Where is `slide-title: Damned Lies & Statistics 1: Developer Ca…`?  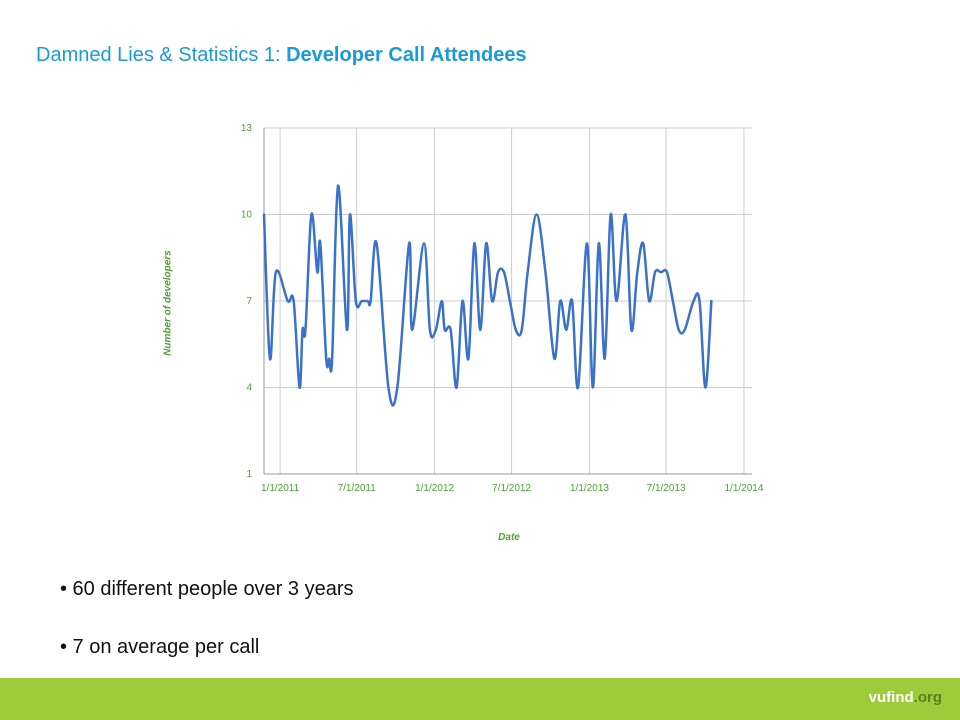
slide-title: Damned Lies & Statistics 1: Developer Ca… is located at coordinates (281, 55).